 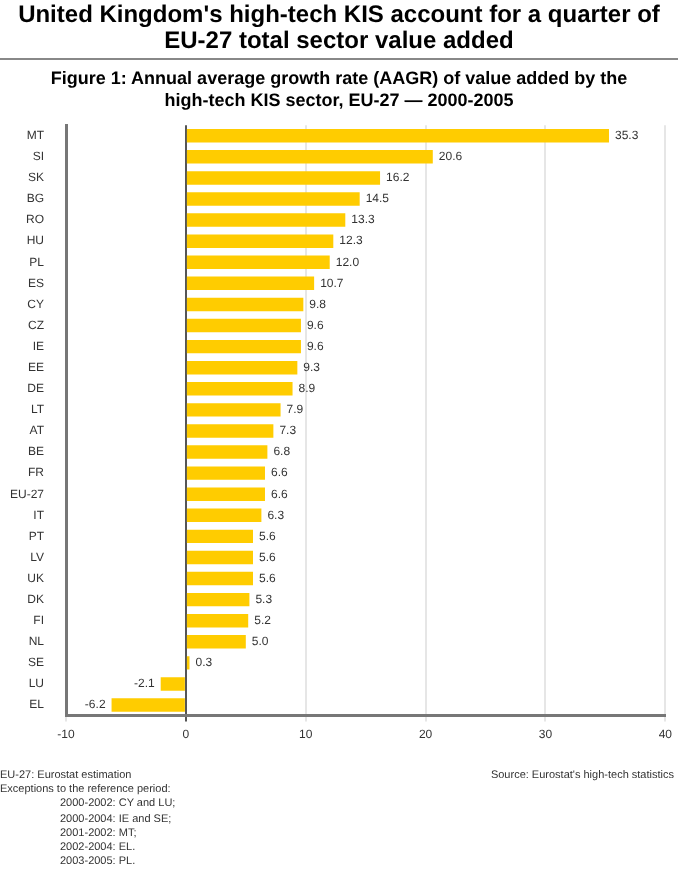 I want to click on chart-title: United Kingdom's high-tech KIS account for a quarter of EU-27 total sector value added, so click(x=339, y=30).